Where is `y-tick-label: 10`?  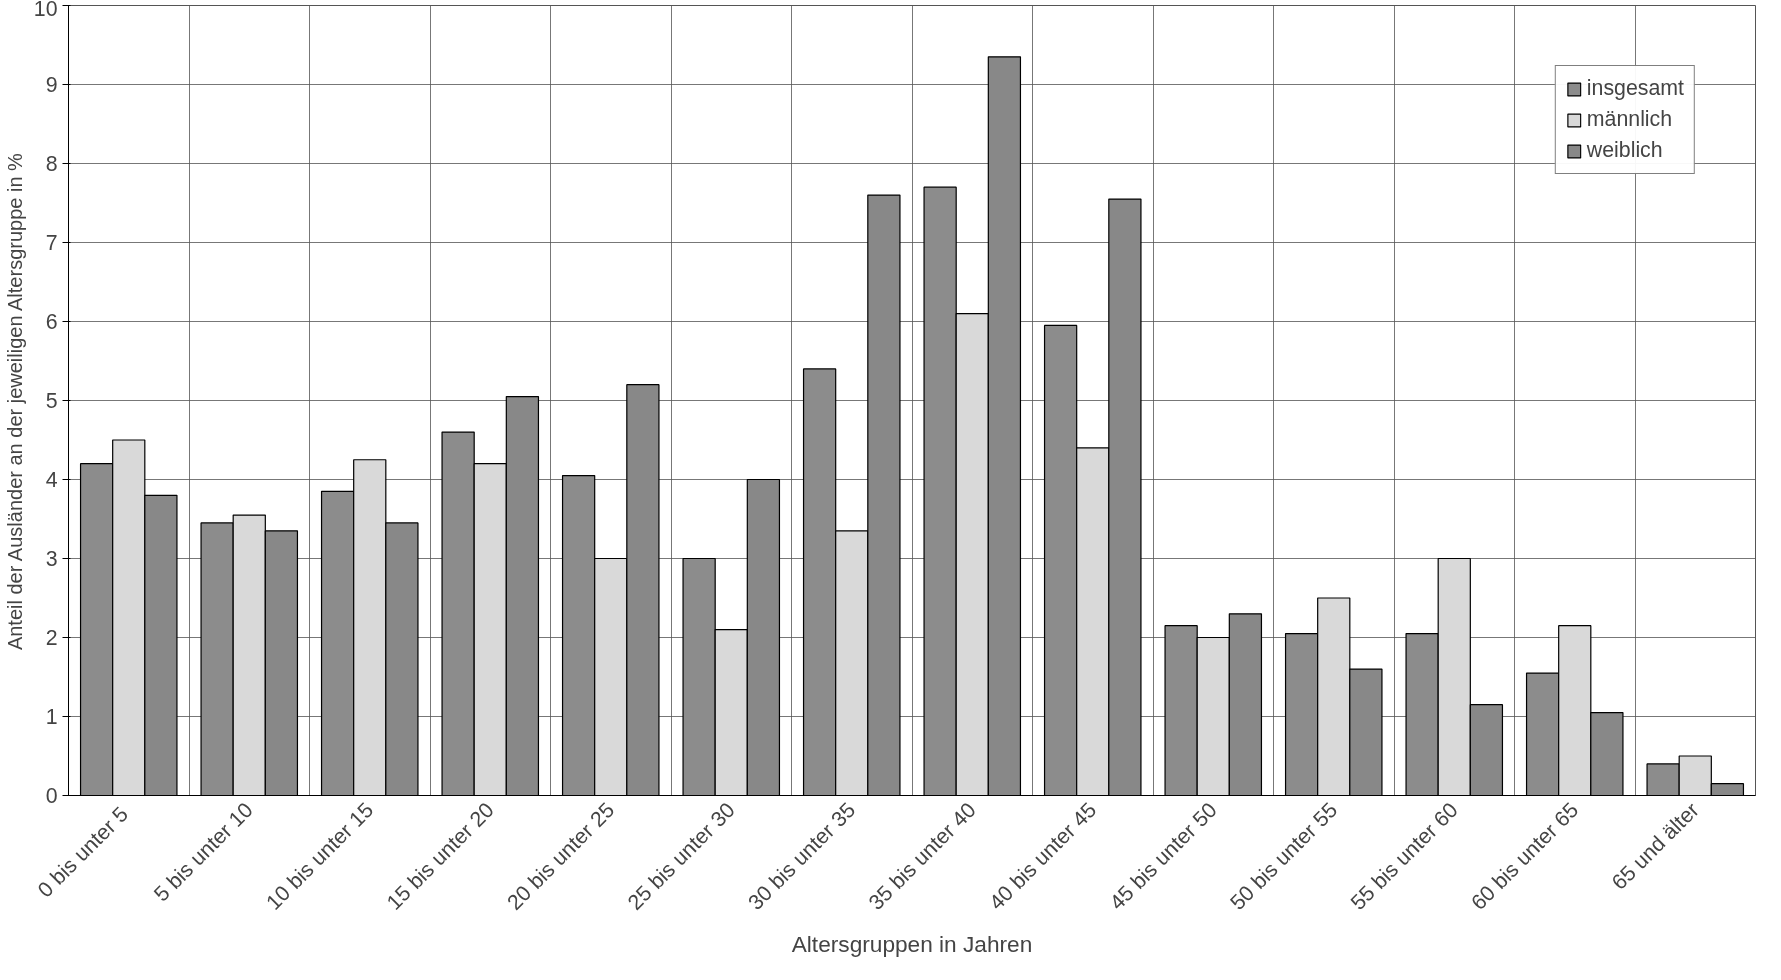
y-tick-label: 10 is located at coordinates (45, 10).